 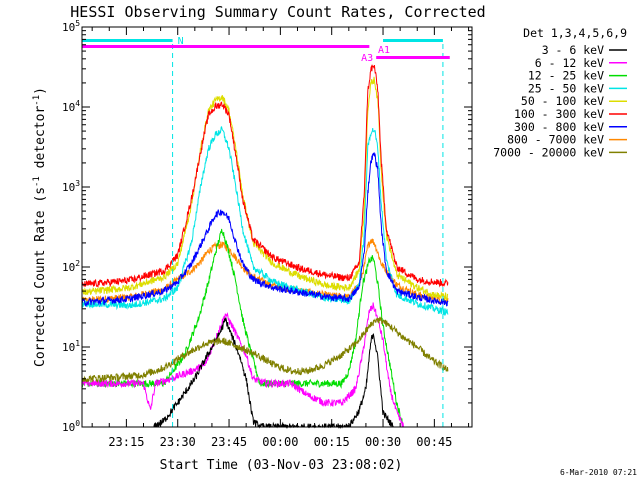 What do you see at coordinates (178, 442) in the screenshot?
I see `x-tick-label-1: 23:30` at bounding box center [178, 442].